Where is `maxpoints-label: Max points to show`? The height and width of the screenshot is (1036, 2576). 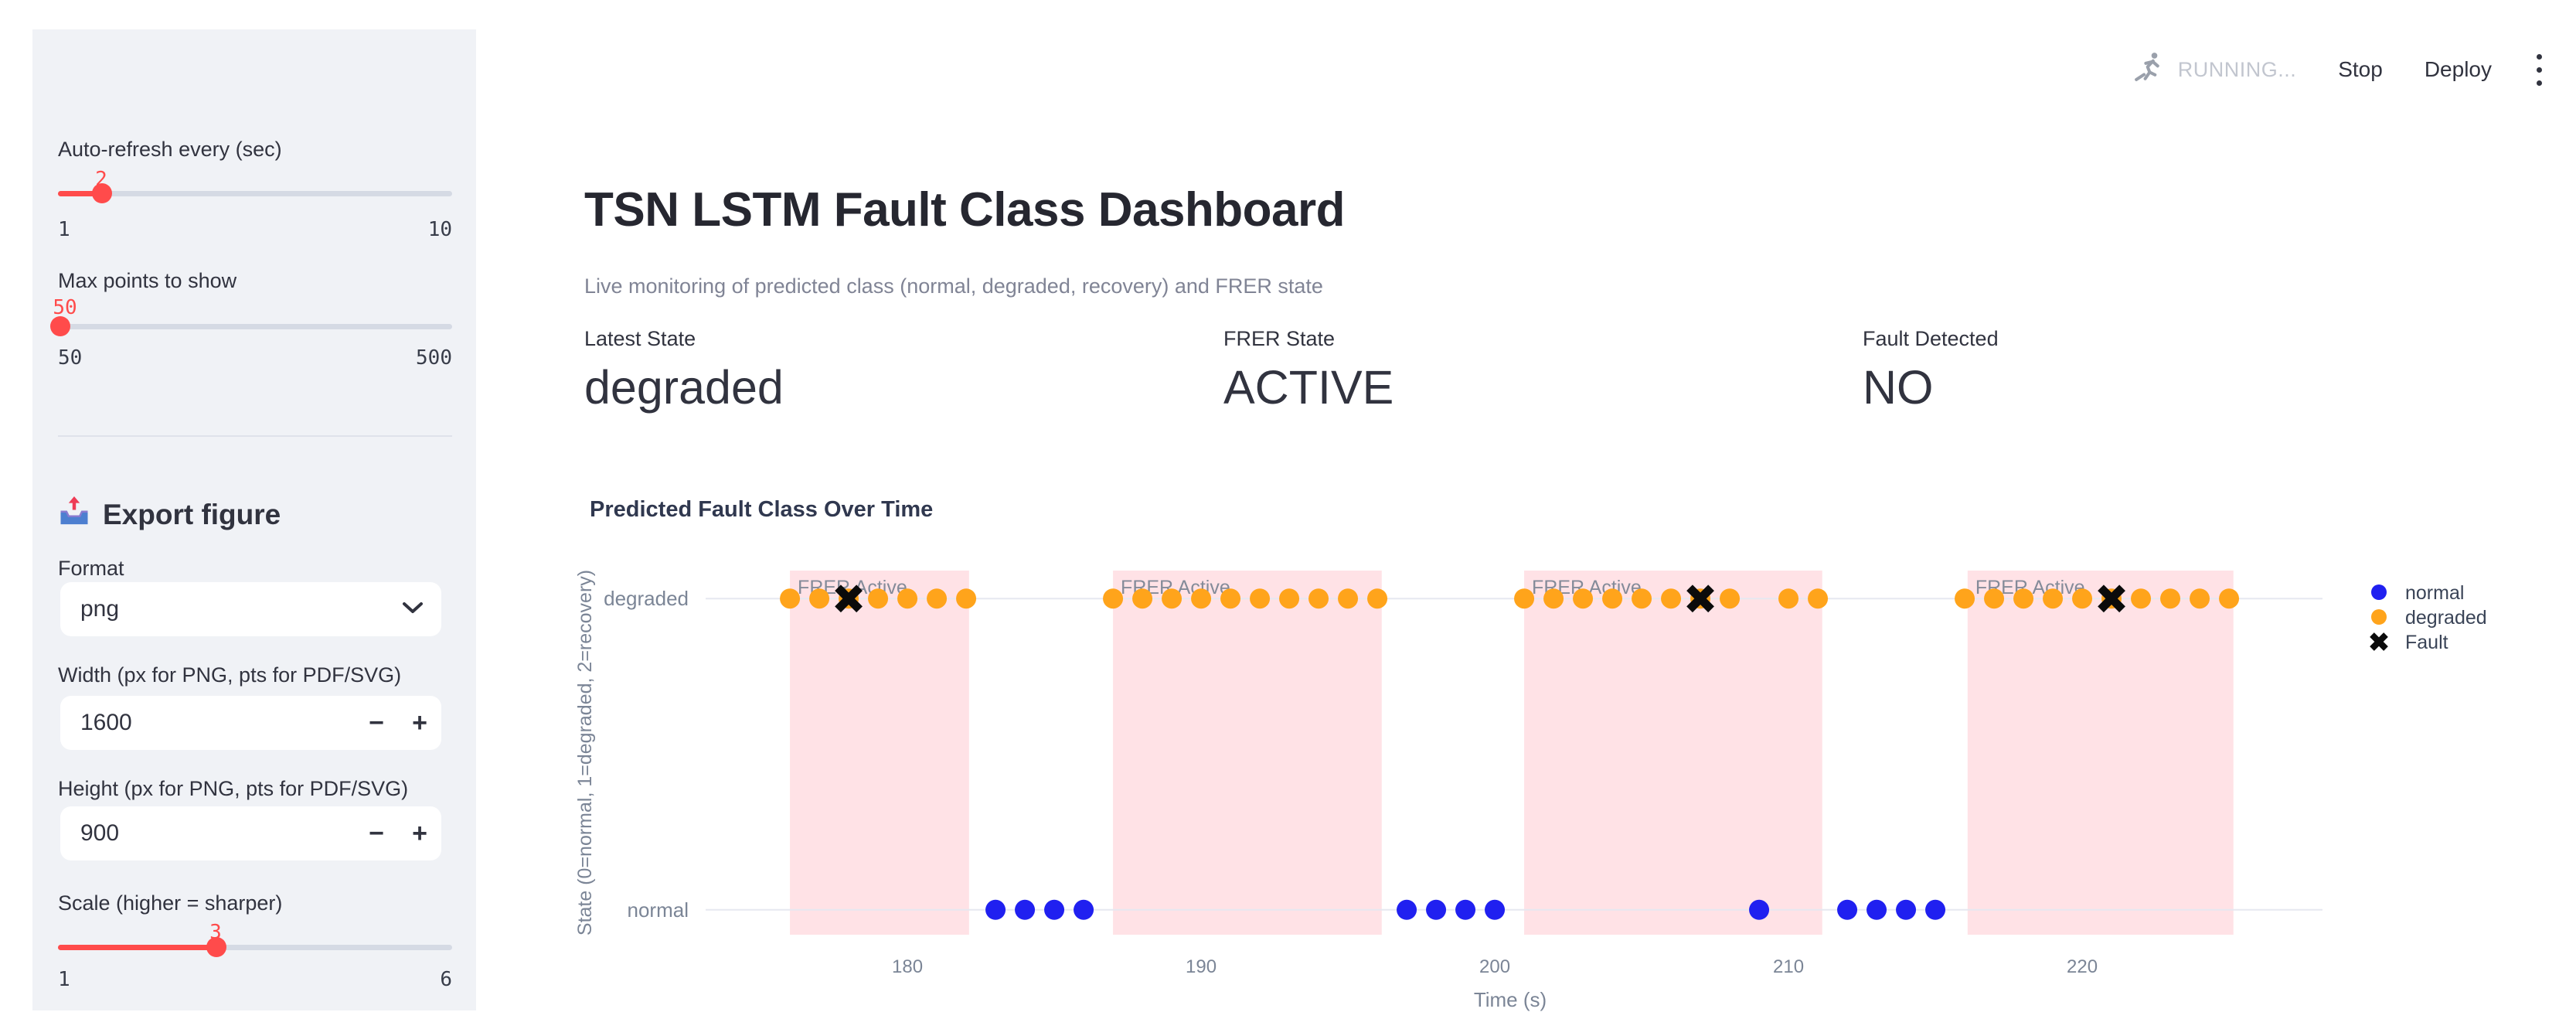
maxpoints-label: Max points to show is located at coordinates (147, 280).